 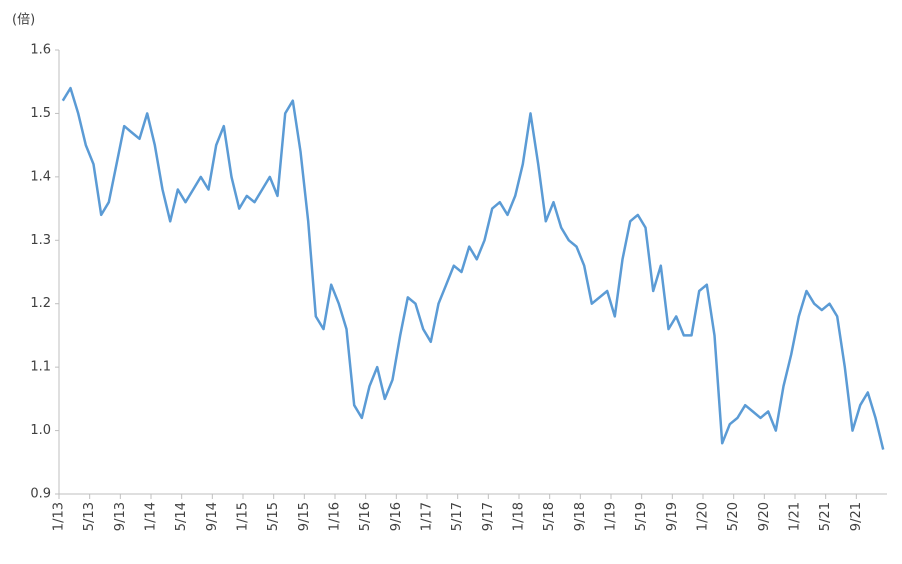 What do you see at coordinates (580, 516) in the screenshot?
I see `x-tick-label: 9/18` at bounding box center [580, 516].